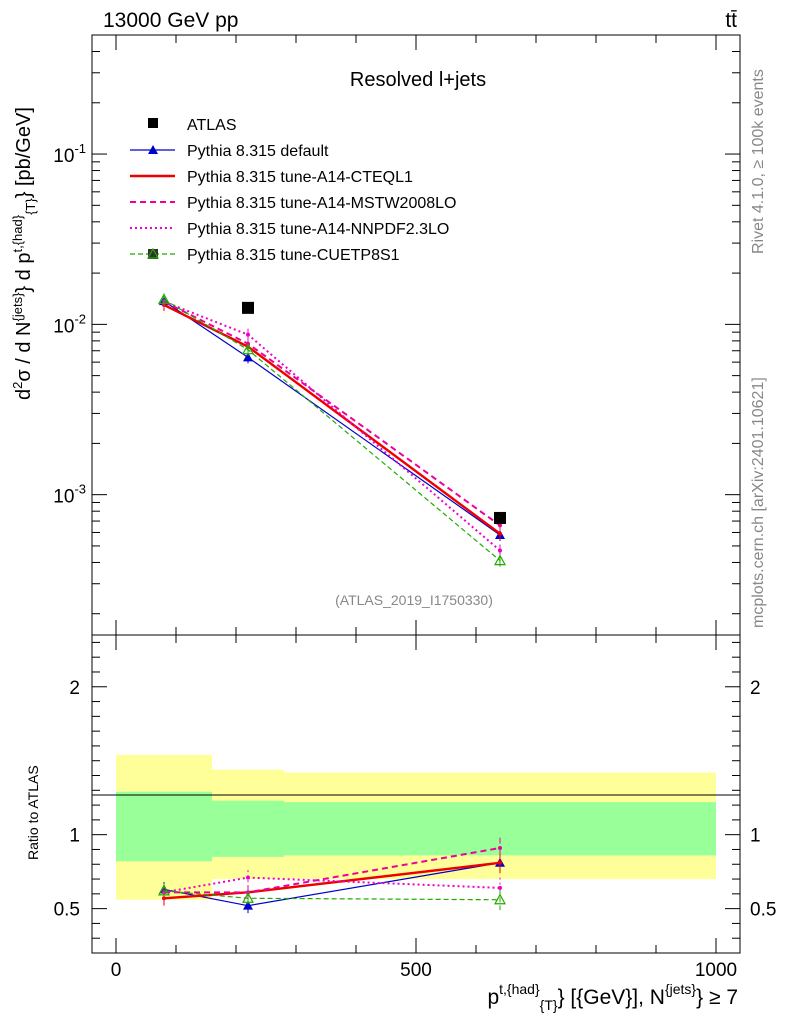 The width and height of the screenshot is (786, 1024). I want to click on ratio-marker-cteql1, so click(500, 862).